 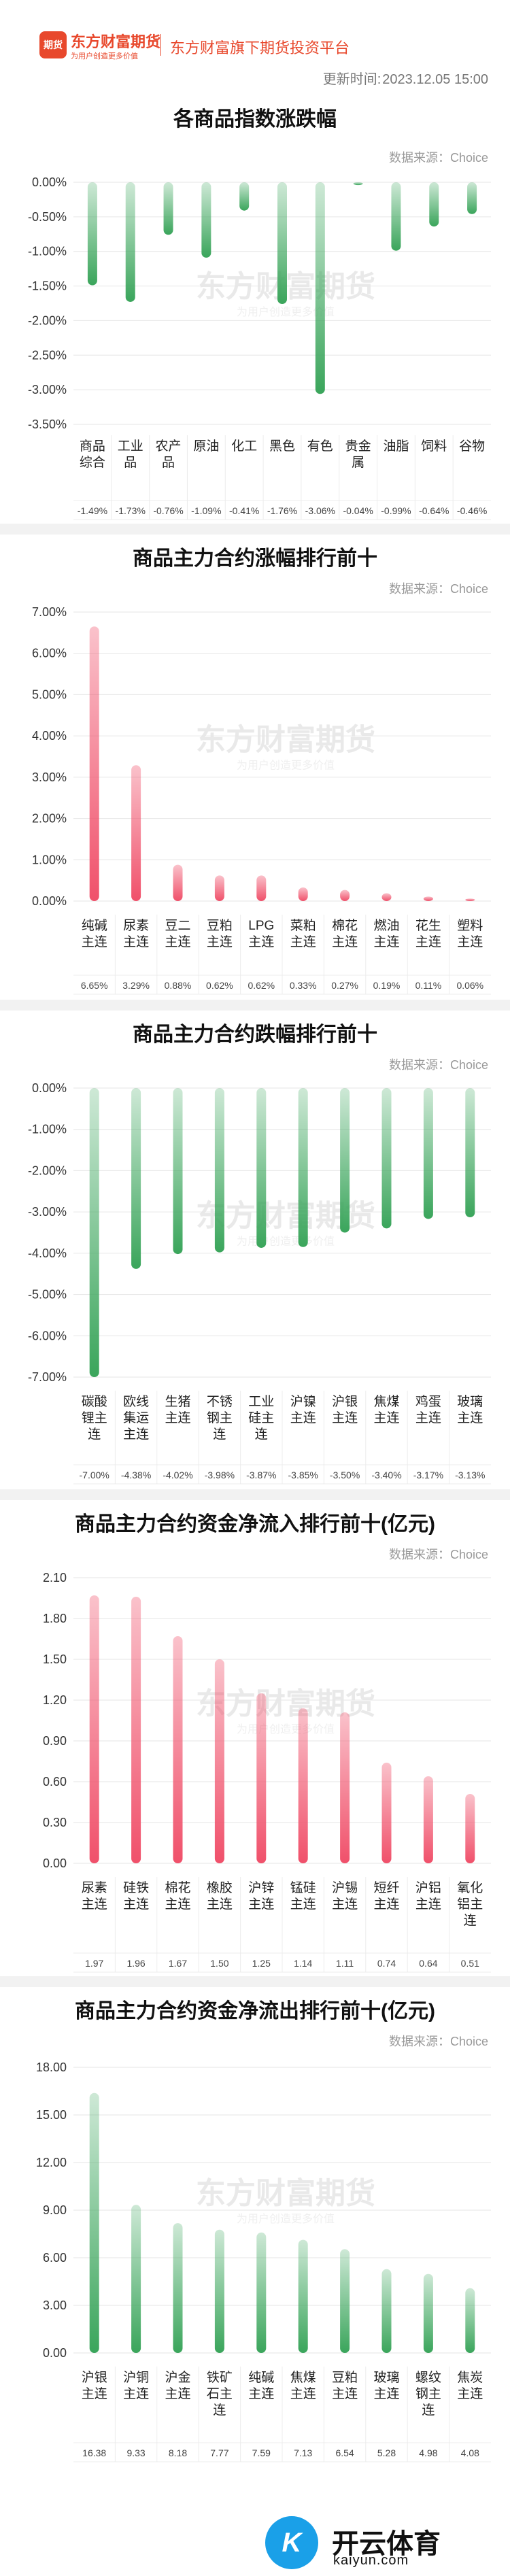 What do you see at coordinates (345, 1475) in the screenshot?
I see `value-label: -3.50%` at bounding box center [345, 1475].